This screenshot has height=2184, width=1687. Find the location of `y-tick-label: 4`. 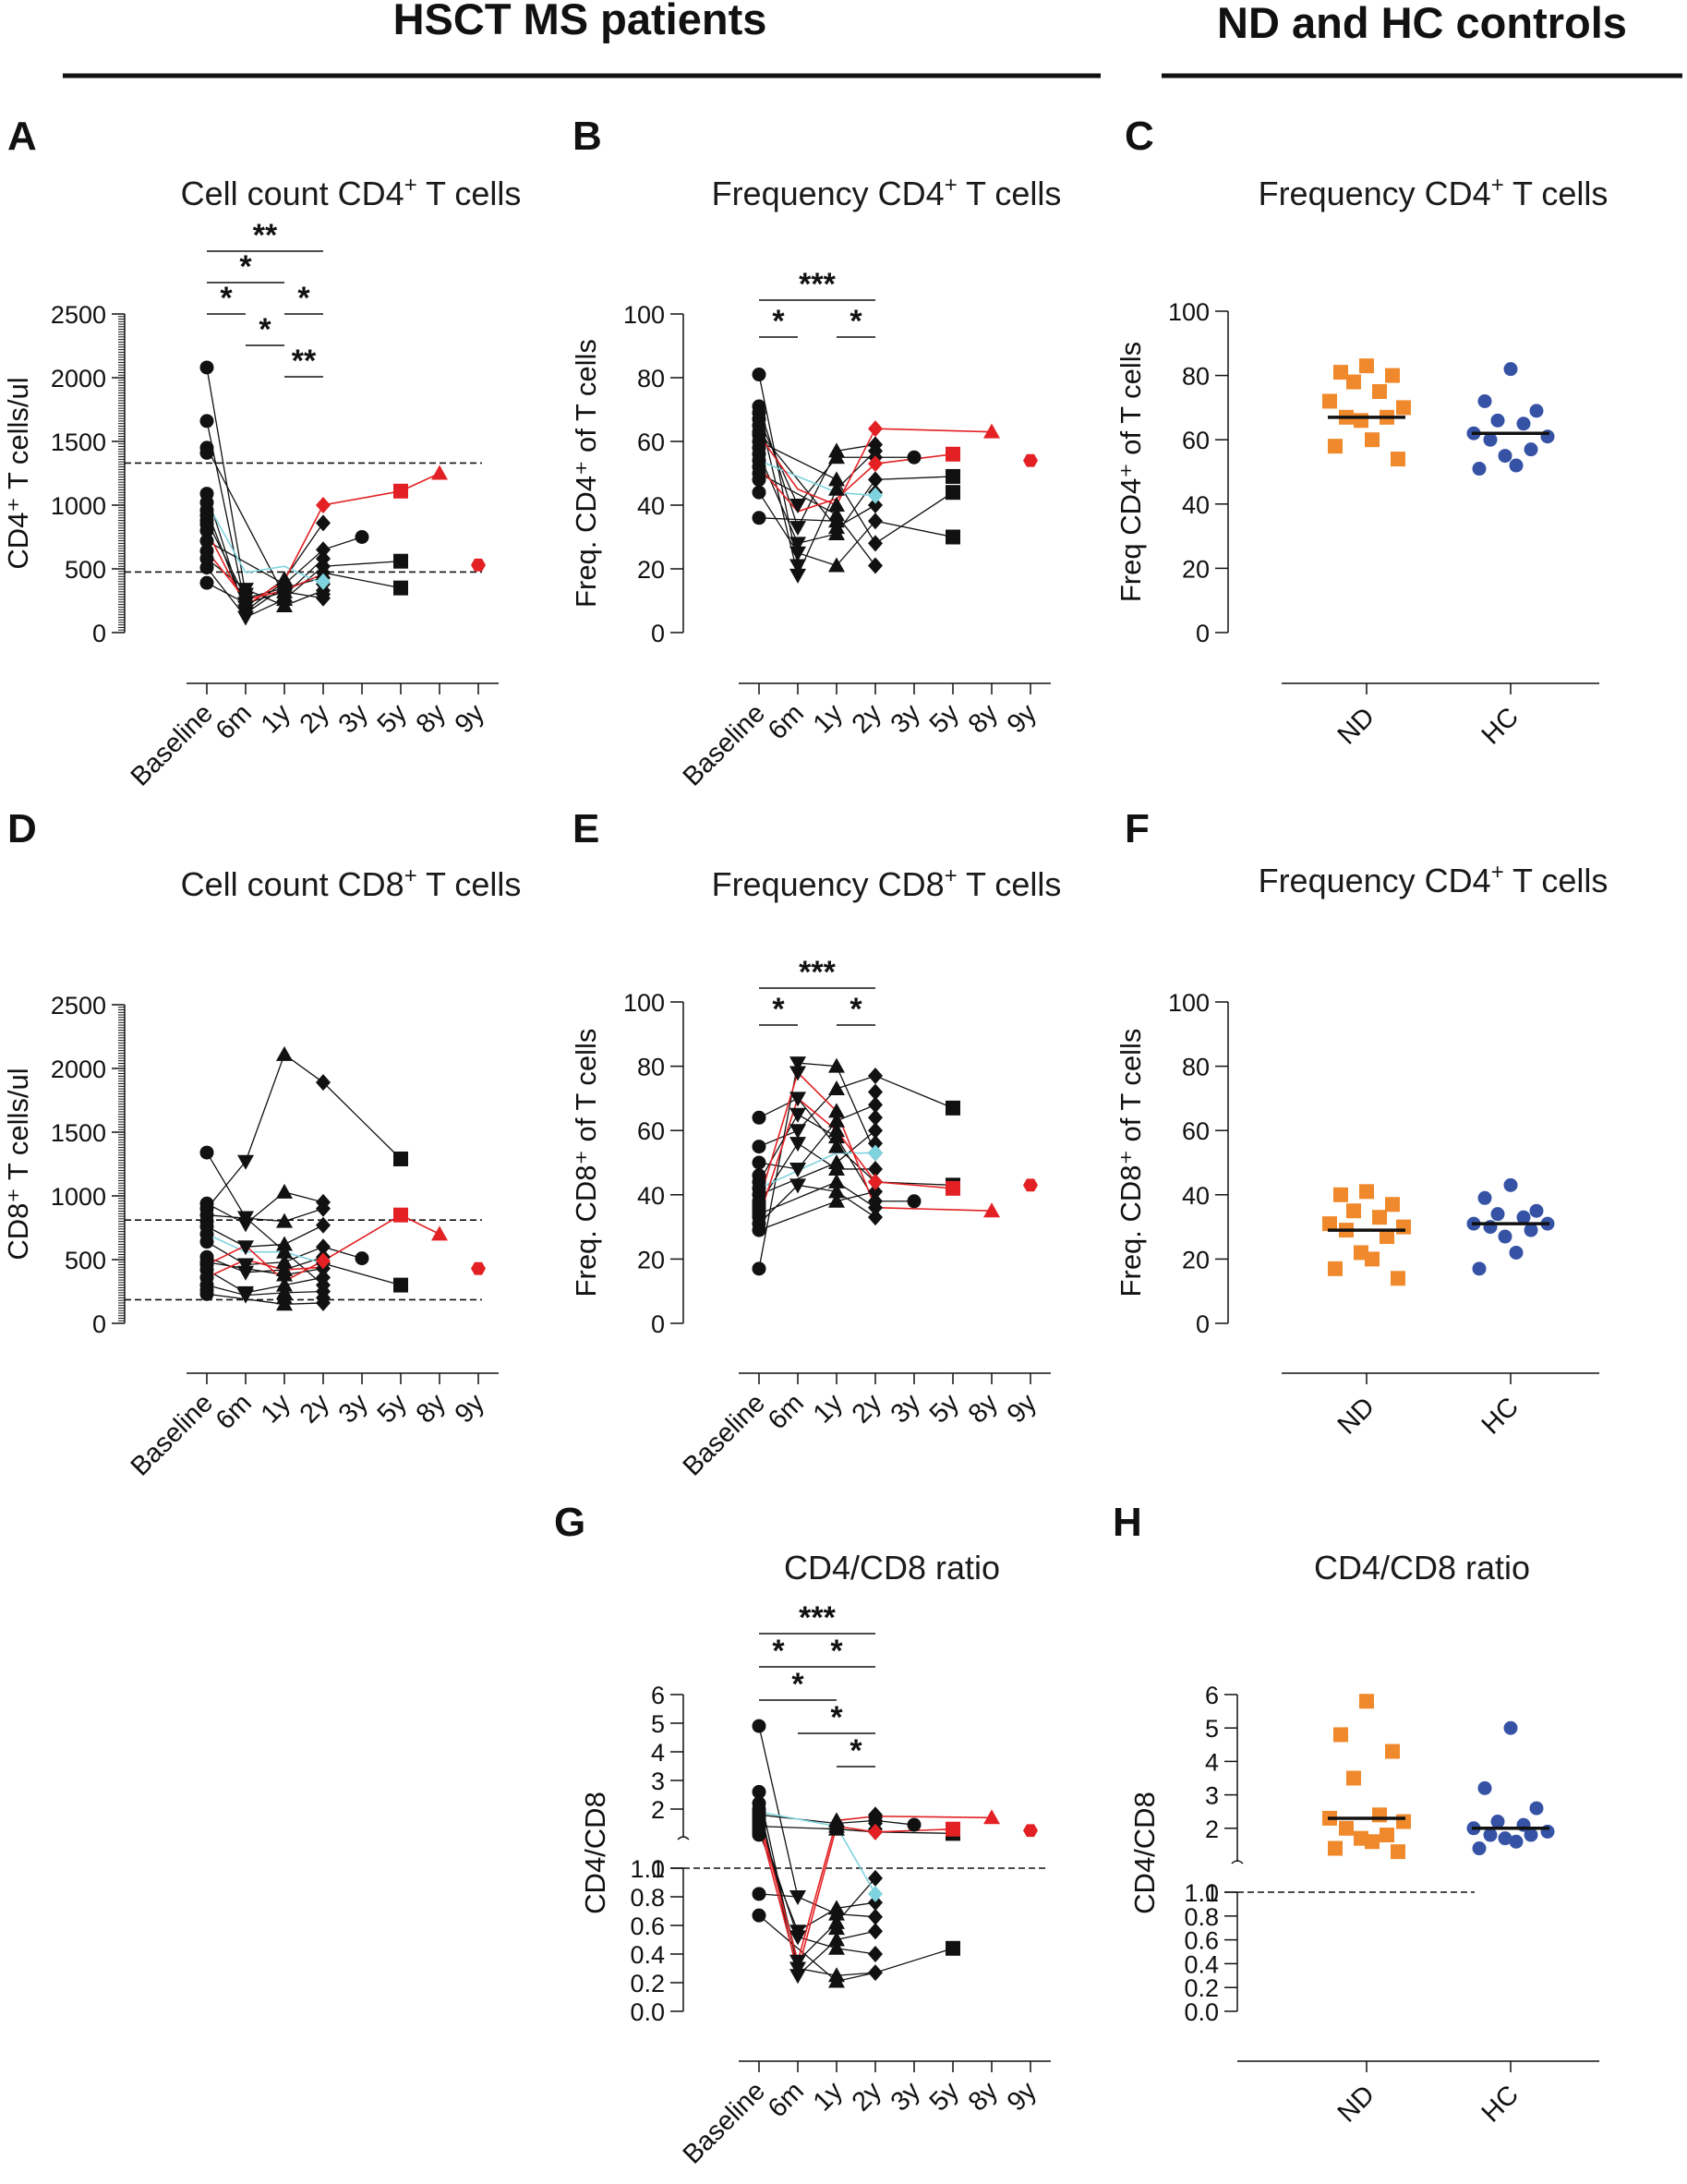

y-tick-label: 4 is located at coordinates (1212, 1762).